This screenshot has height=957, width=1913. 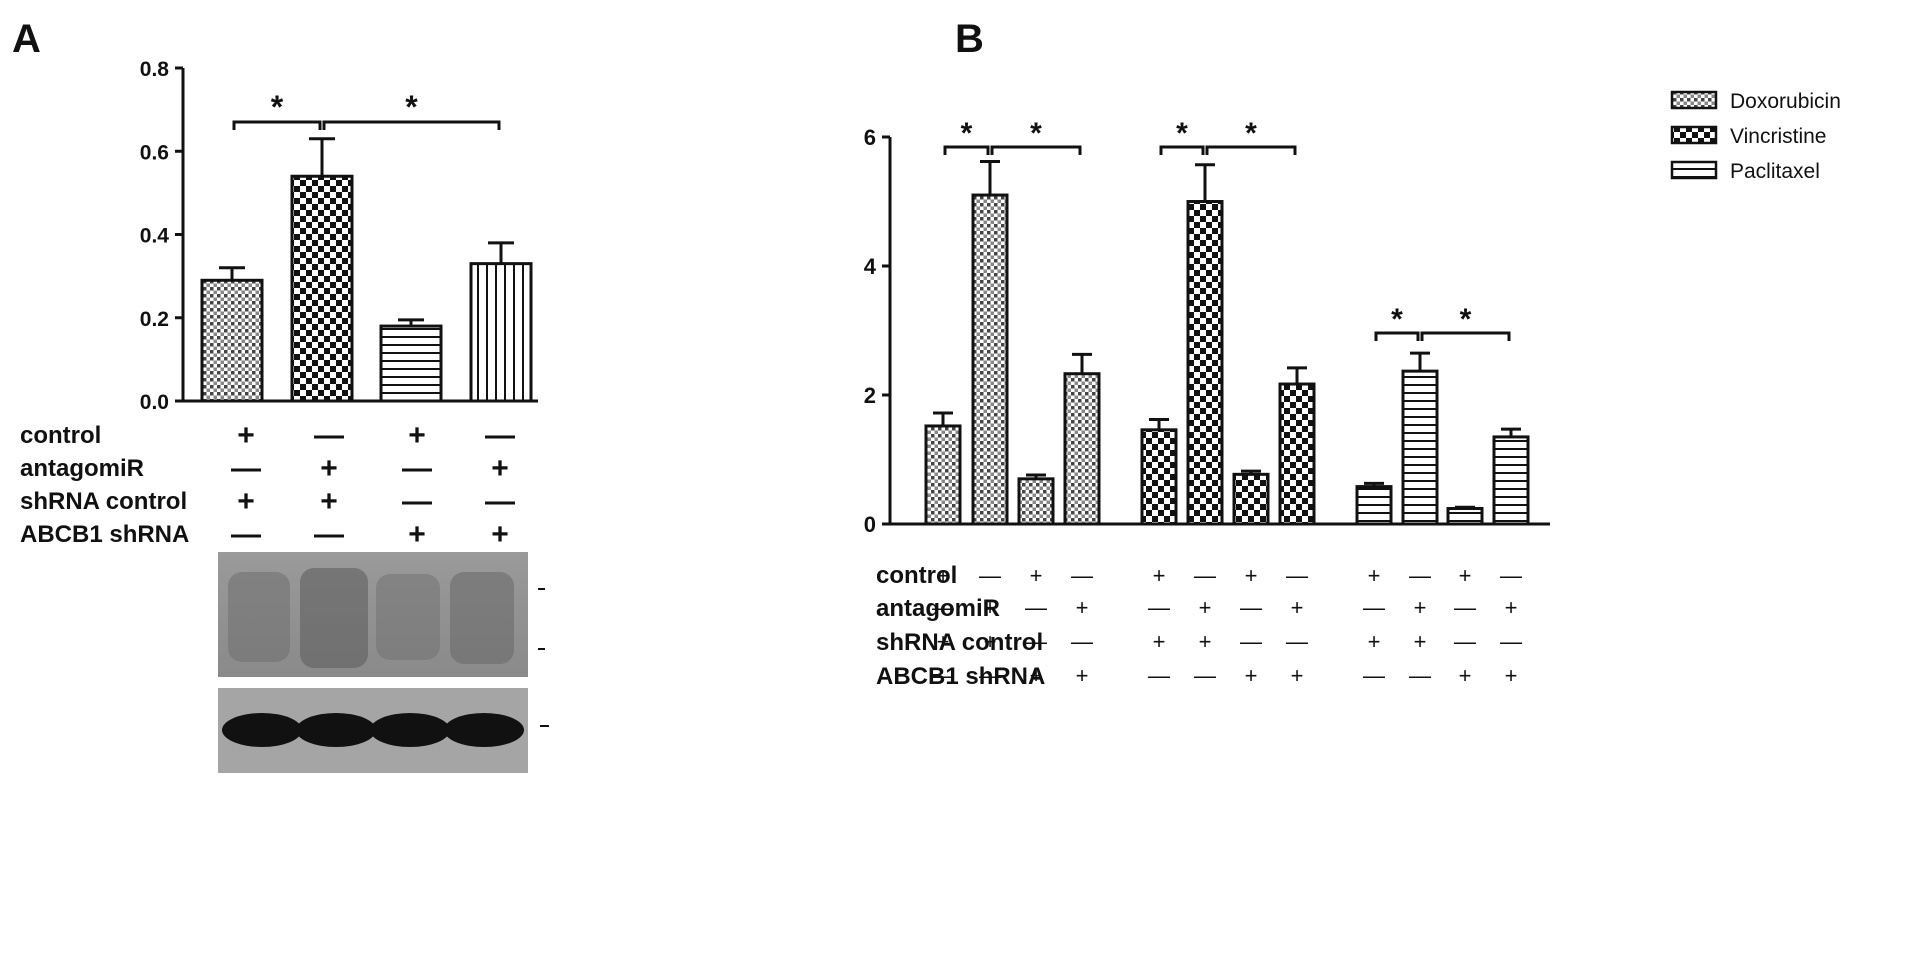 What do you see at coordinates (870, 137) in the screenshot?
I see `panel-b-y-tick-label: 6` at bounding box center [870, 137].